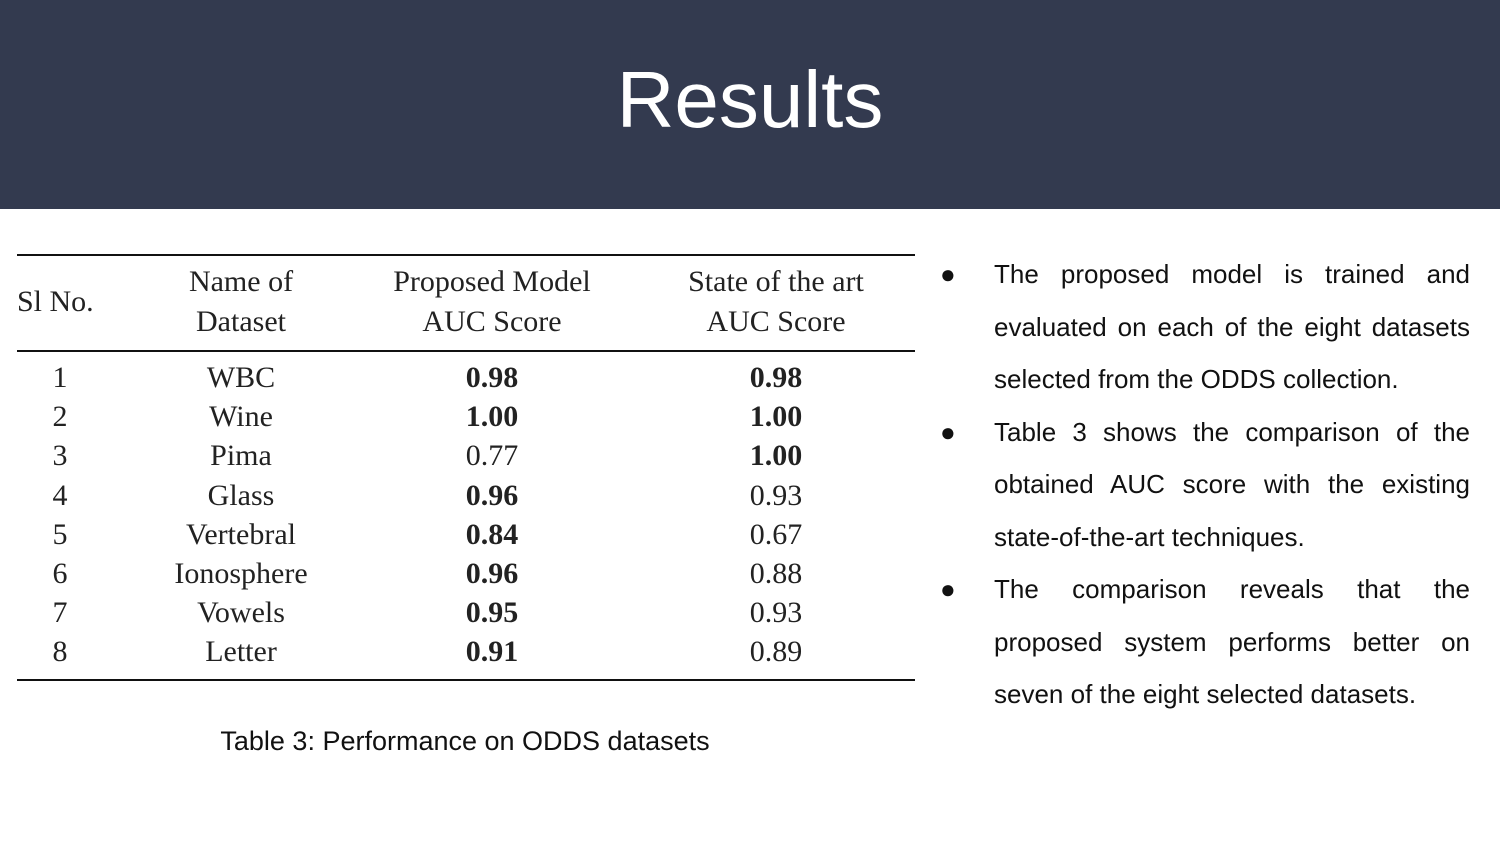  Describe the element at coordinates (776, 534) in the screenshot. I see `table-cell: 0.67` at that location.